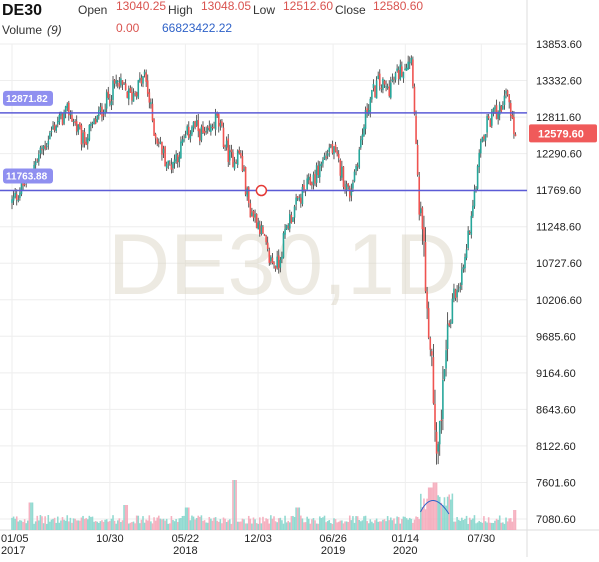 The width and height of the screenshot is (599, 562). I want to click on high-label: High, so click(180, 10).